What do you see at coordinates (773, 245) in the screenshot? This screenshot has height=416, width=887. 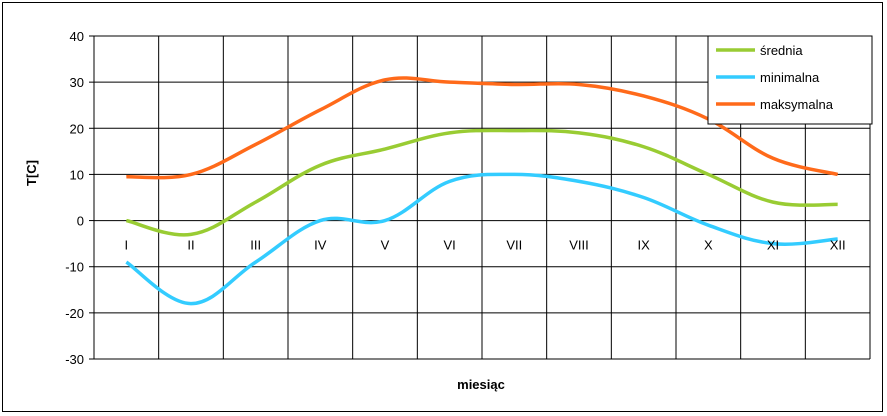 I see `x-tick-label: XI` at bounding box center [773, 245].